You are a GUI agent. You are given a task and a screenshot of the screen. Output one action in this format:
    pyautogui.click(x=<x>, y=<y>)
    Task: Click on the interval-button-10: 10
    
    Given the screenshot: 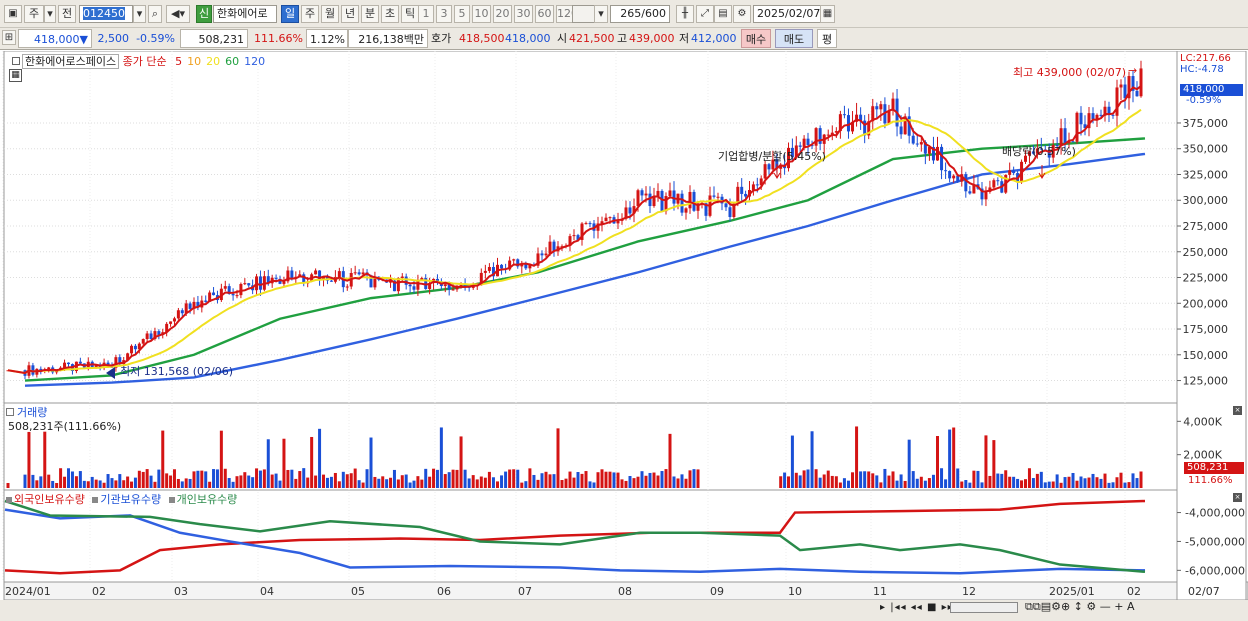 What is the action you would take?
    pyautogui.click(x=481, y=14)
    